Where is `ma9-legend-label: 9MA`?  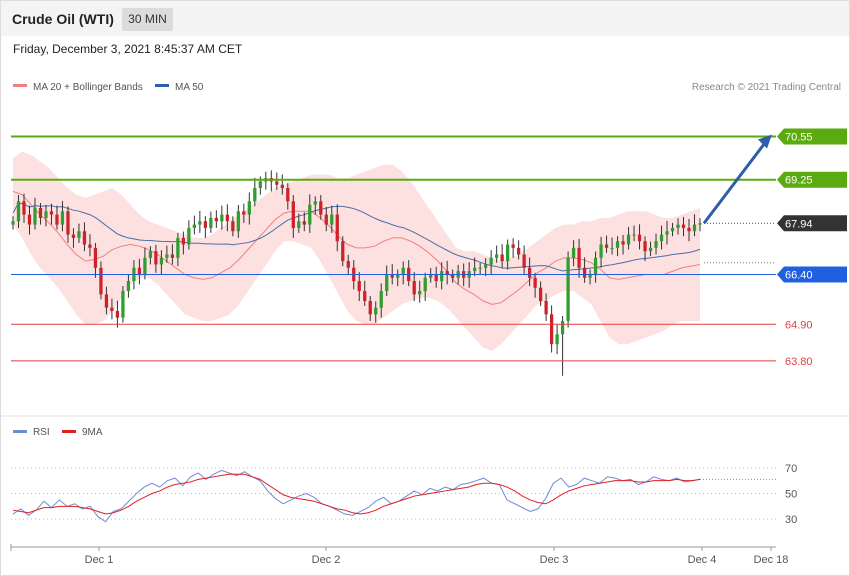
ma9-legend-label: 9MA is located at coordinates (92, 432).